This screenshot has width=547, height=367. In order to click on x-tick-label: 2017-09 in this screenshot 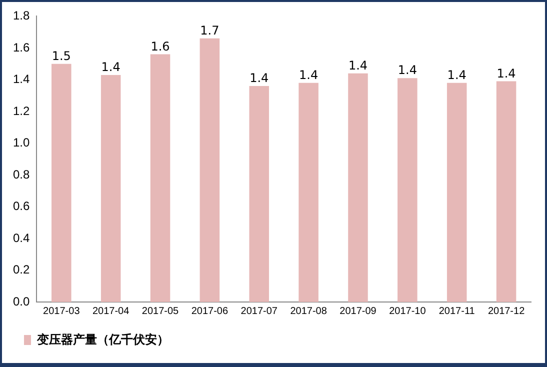, I will do `click(358, 311)`.